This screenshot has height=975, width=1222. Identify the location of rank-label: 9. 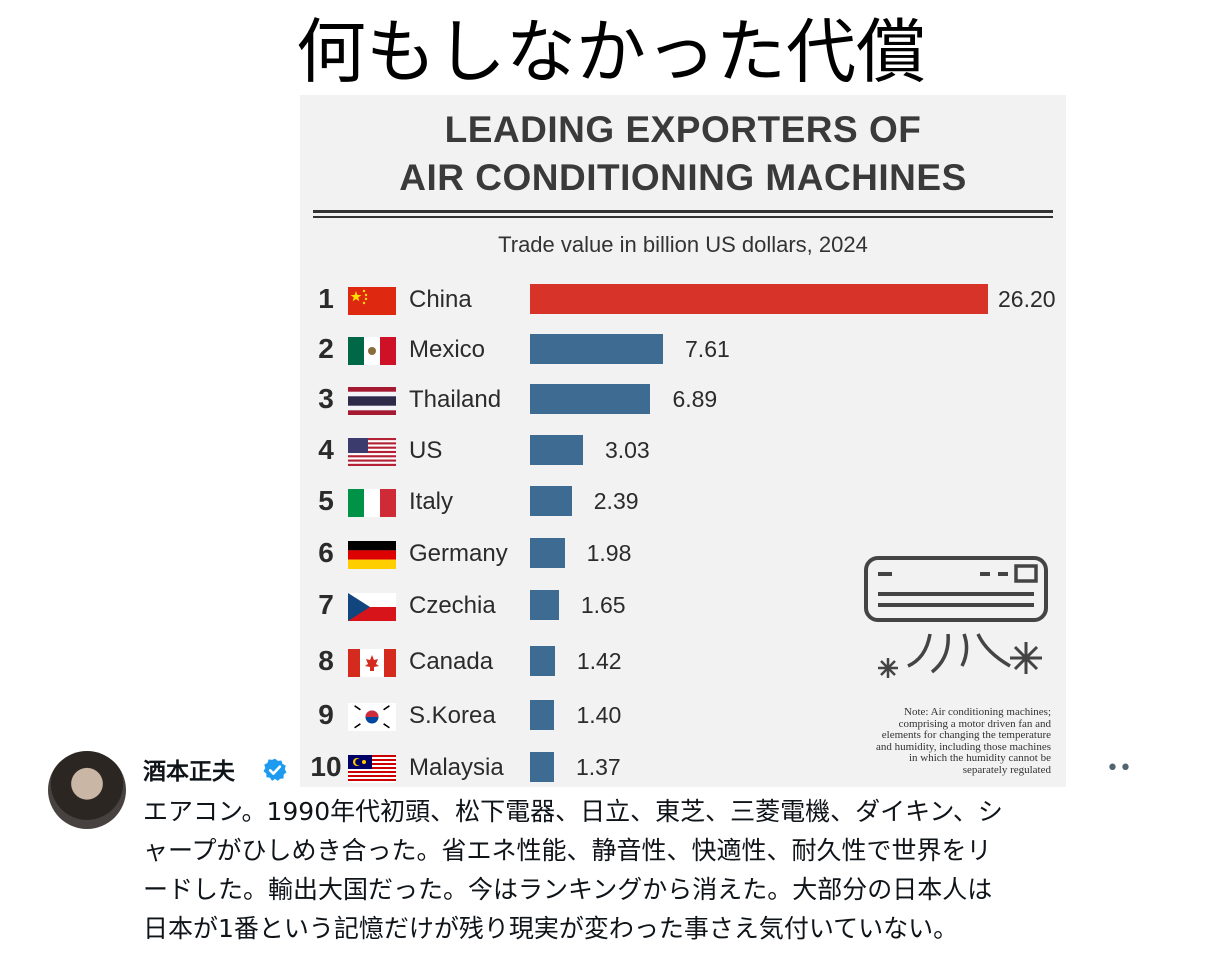
(326, 714).